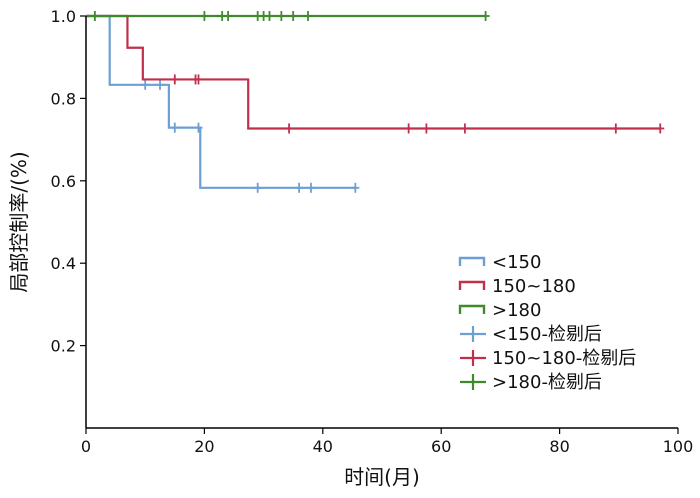 Image resolution: width=700 pixels, height=498 pixels. I want to click on survival-curve, so click(221, 101).